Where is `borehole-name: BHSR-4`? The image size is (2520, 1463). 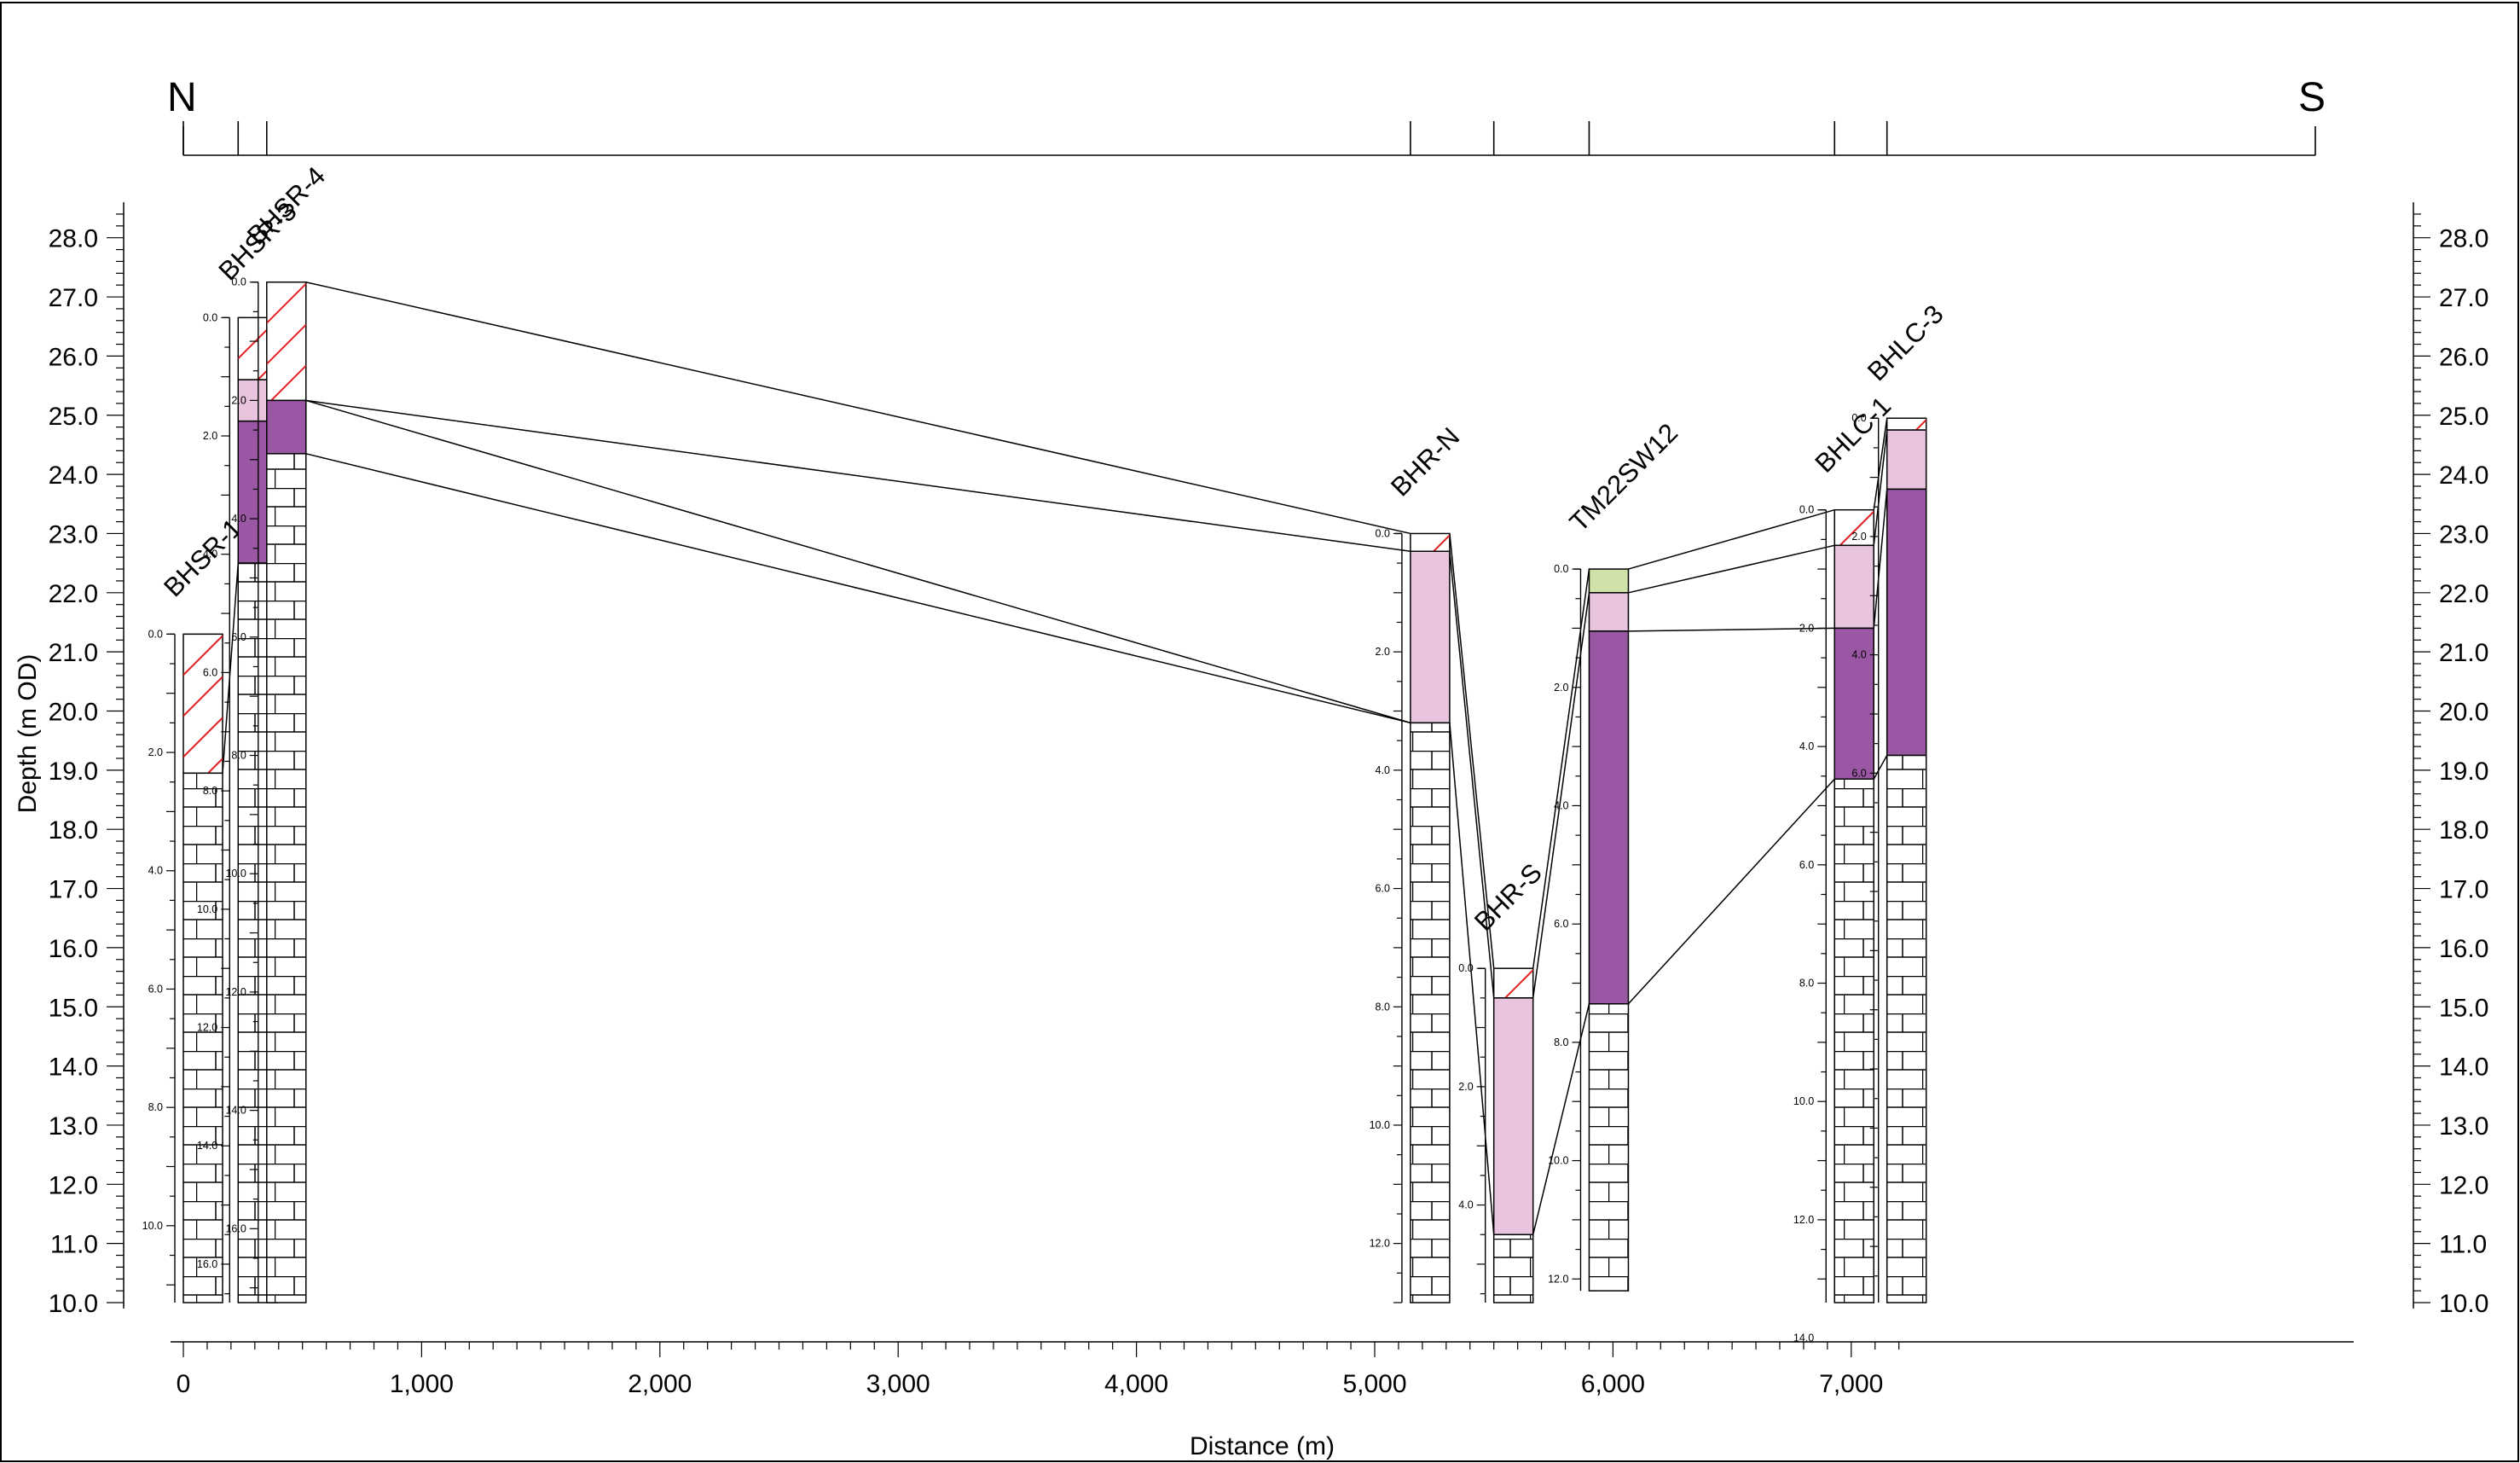 borehole-name: BHSR-4 is located at coordinates (286, 206).